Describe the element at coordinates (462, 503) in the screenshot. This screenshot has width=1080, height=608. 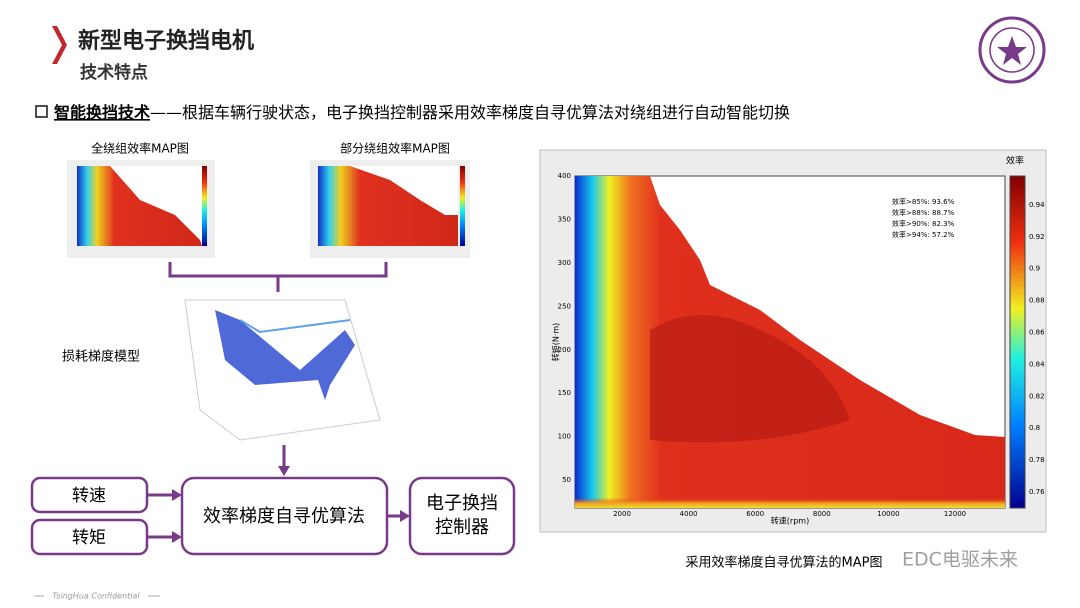
I see `controller: 电子换挡` at that location.